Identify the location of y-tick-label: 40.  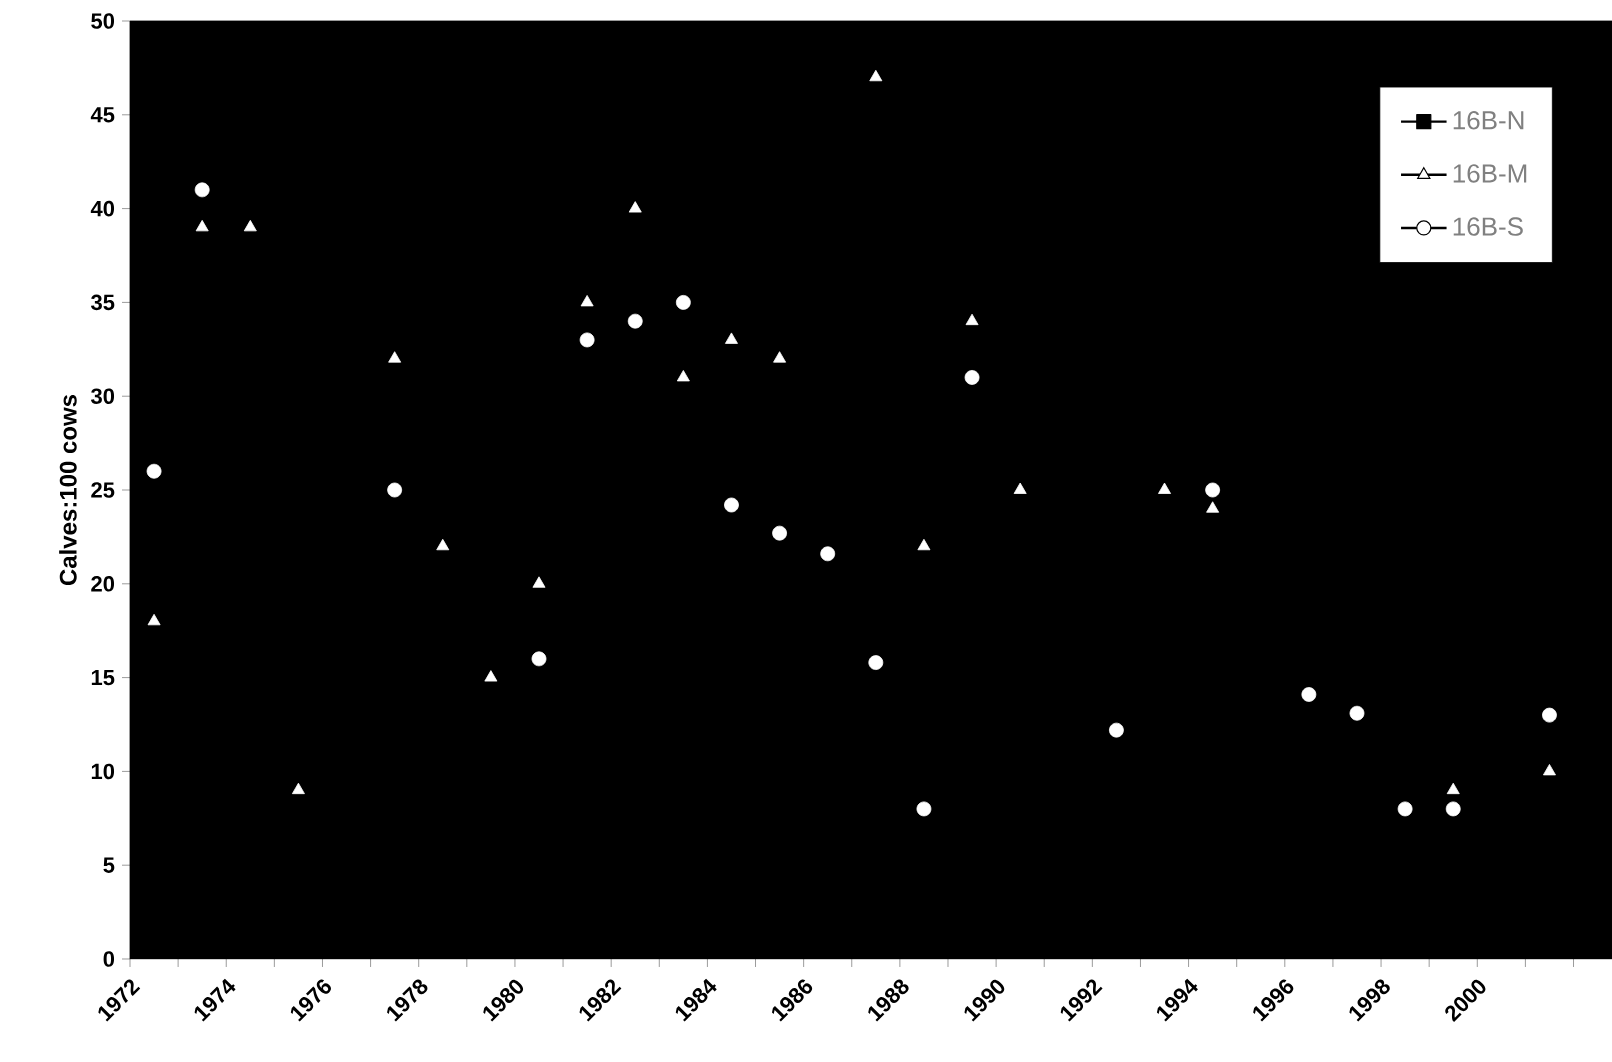
(102, 208).